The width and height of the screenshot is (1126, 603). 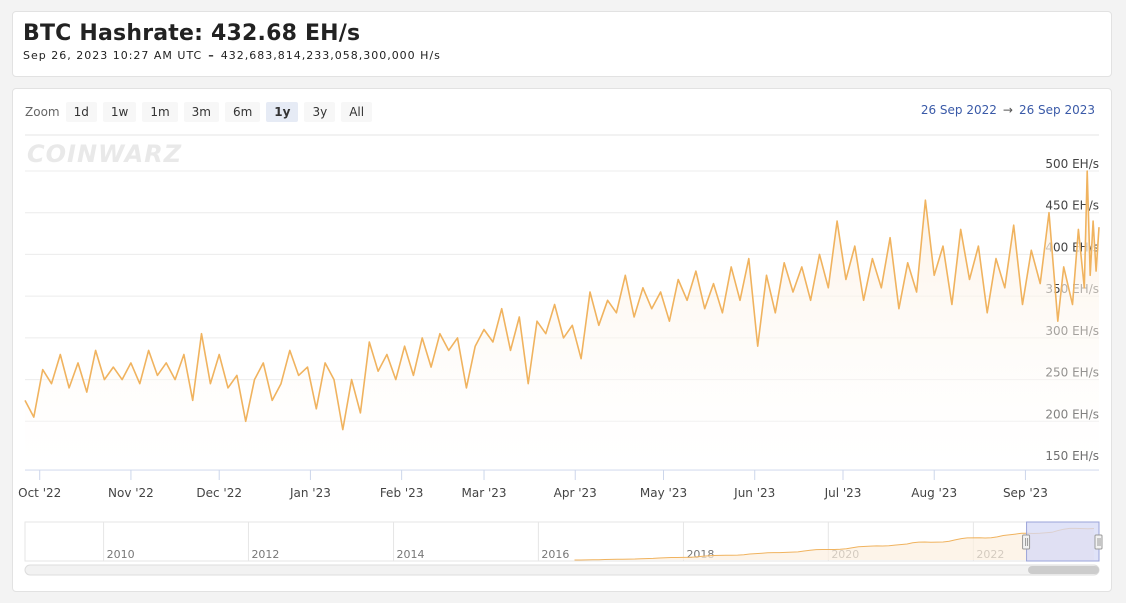 I want to click on zoom-button-1d: 1d, so click(x=81, y=112).